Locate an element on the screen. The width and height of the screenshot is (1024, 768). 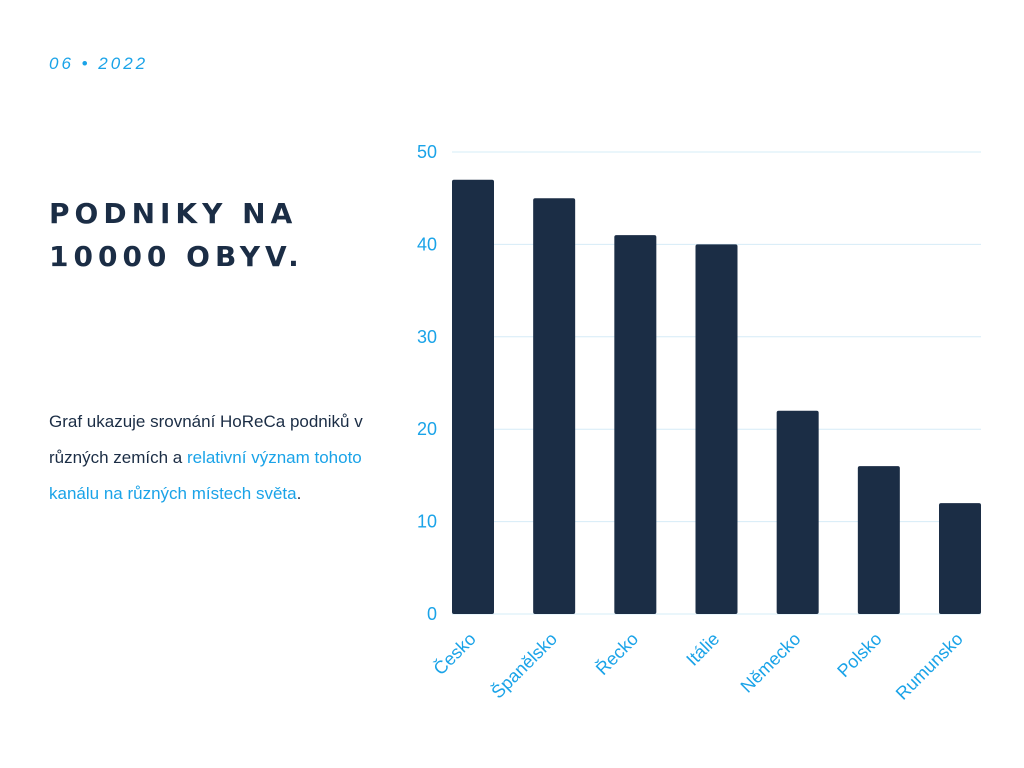
x-tick-label: Rumunsko is located at coordinates (929, 666).